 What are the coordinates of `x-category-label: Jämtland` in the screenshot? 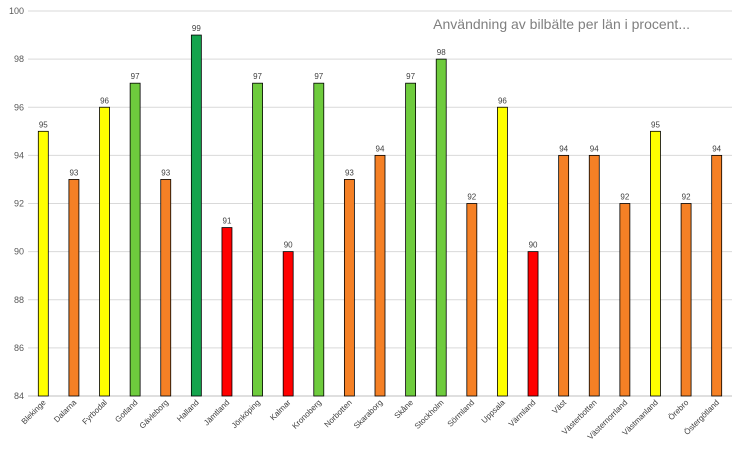 It's located at (216, 412).